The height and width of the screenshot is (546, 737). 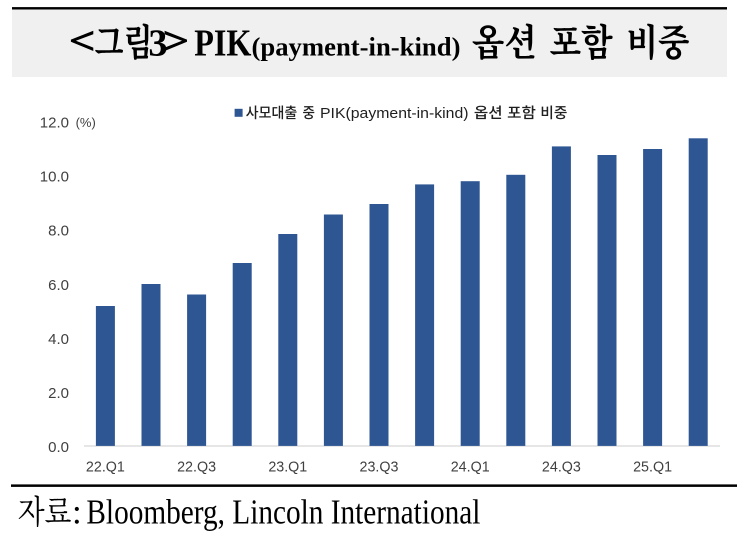 I want to click on svg-text: 24.Q1, so click(x=470, y=468).